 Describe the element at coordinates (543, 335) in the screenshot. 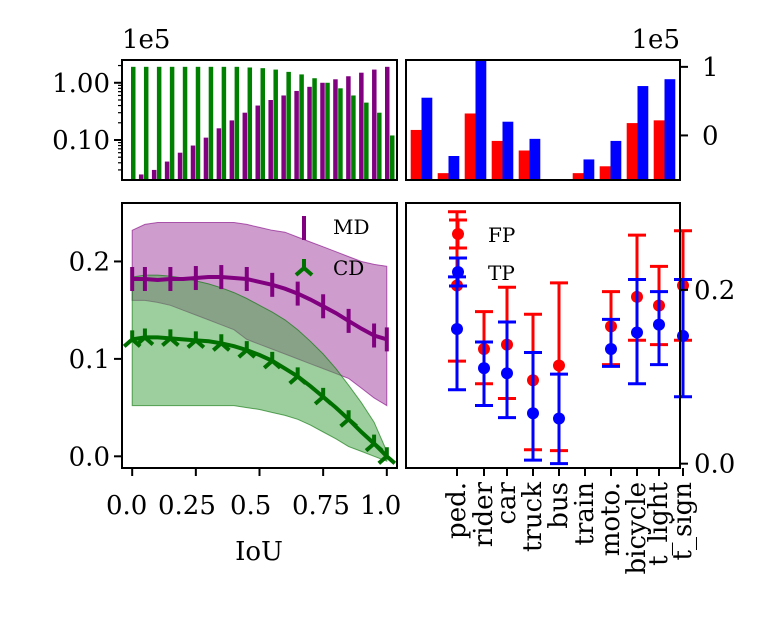

I see `bottom-right-axes-frame` at that location.